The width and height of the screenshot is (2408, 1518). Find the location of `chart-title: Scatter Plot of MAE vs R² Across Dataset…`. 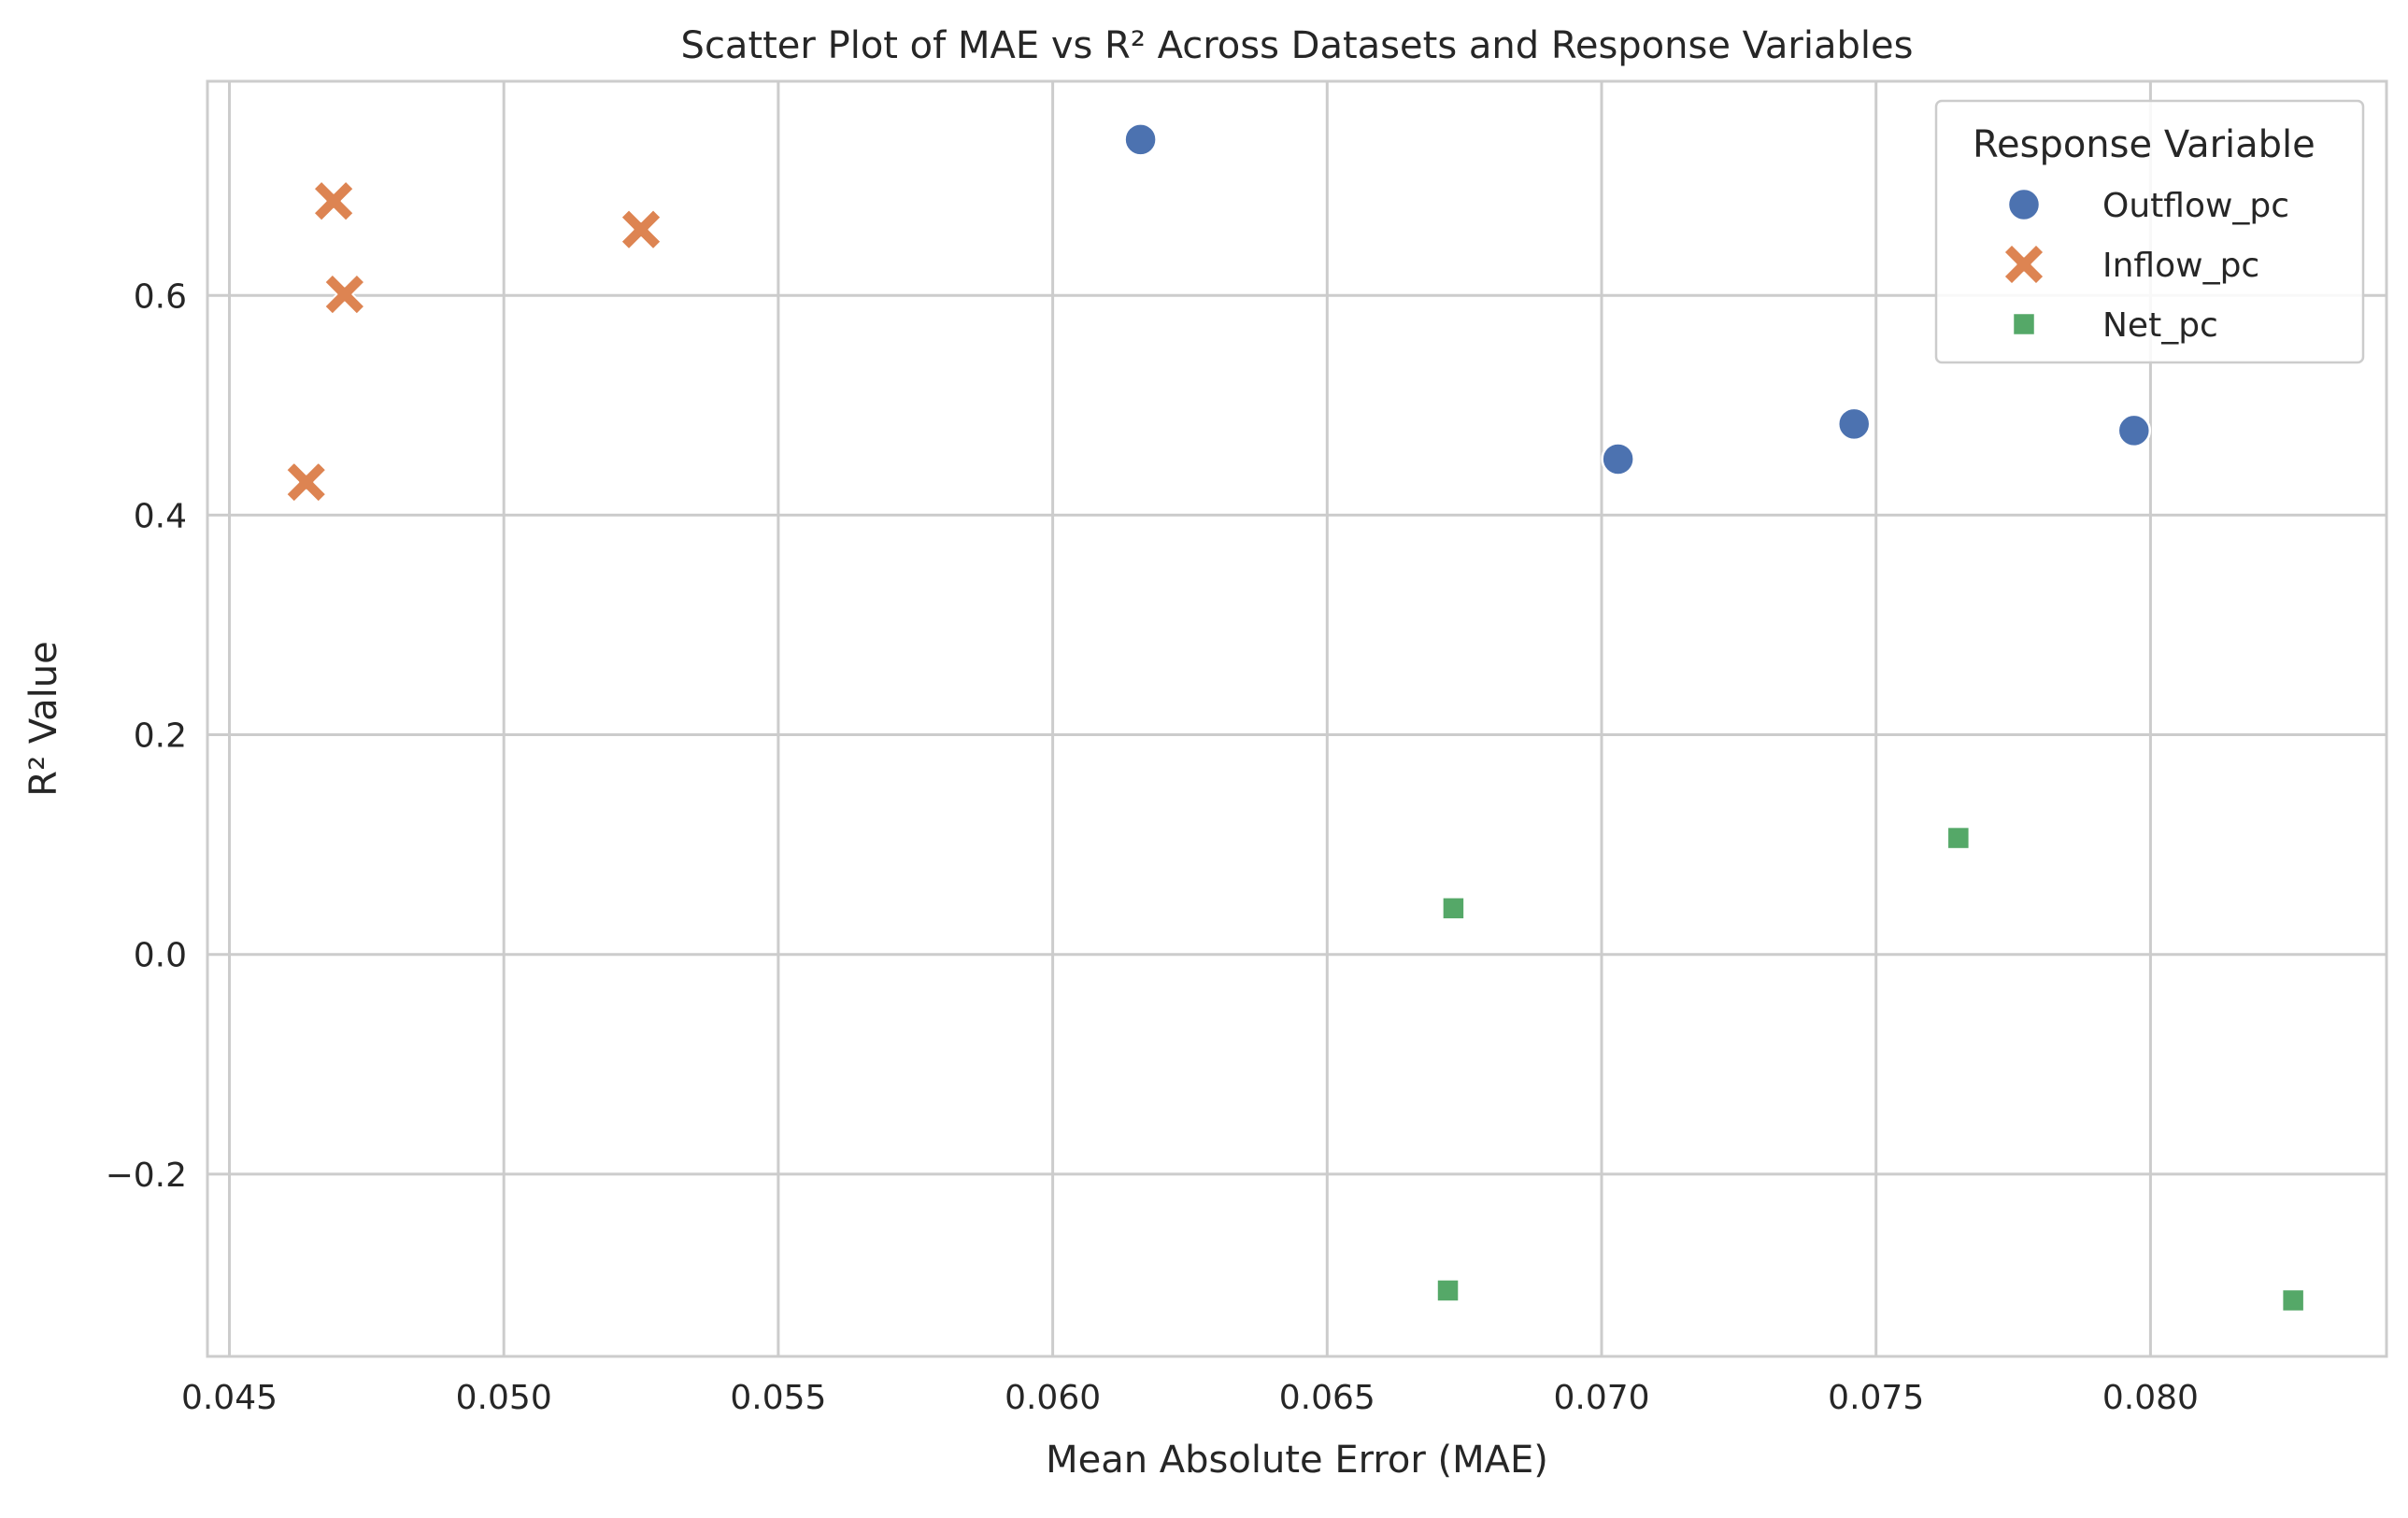

chart-title: Scatter Plot of MAE vs R² Across Dataset… is located at coordinates (1297, 45).